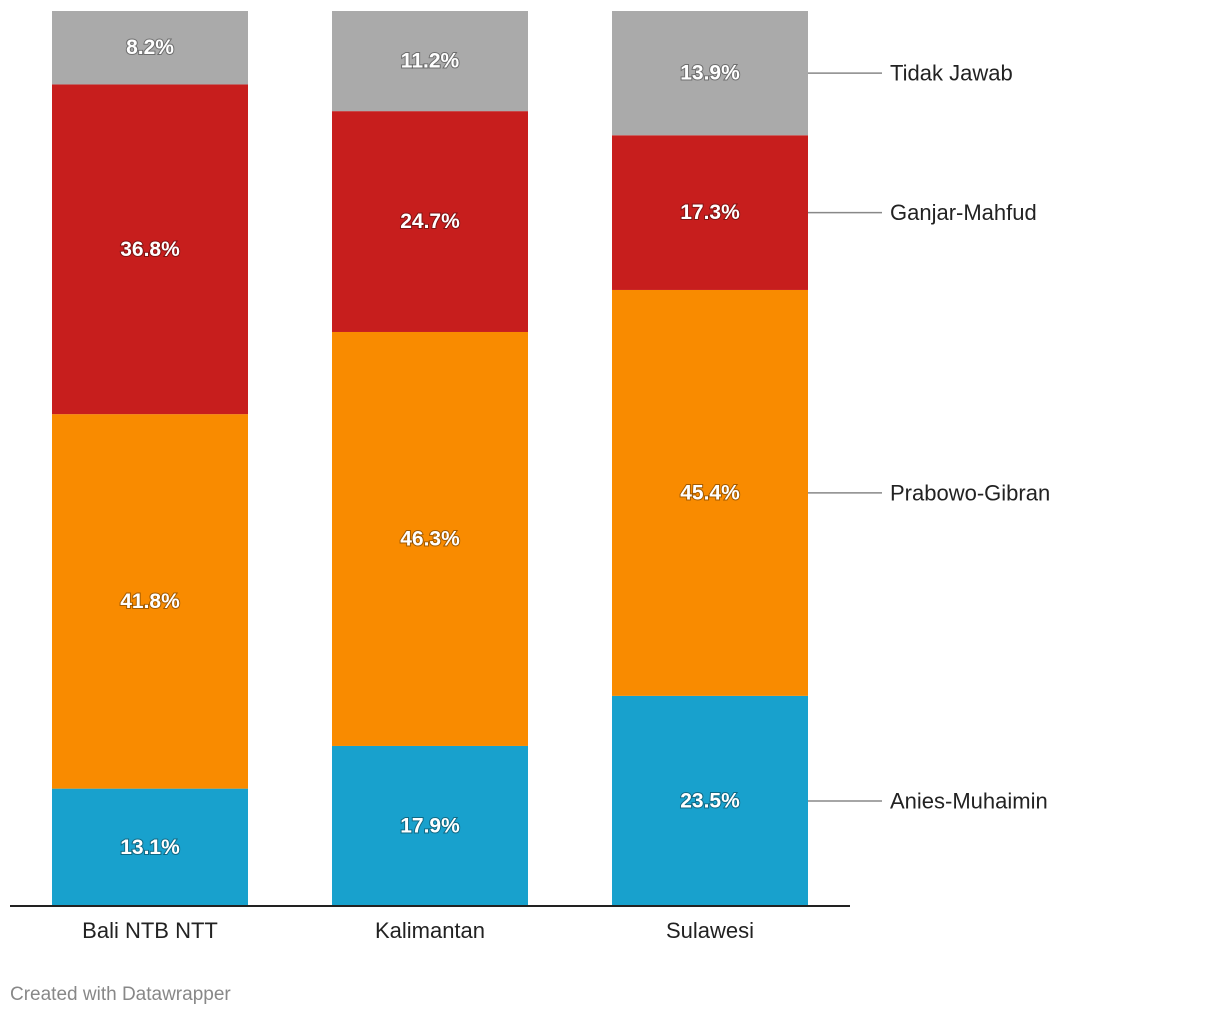 The height and width of the screenshot is (1020, 1220). I want to click on data-label-prabowo-gibran-kalimantan: 46.3%, so click(430, 538).